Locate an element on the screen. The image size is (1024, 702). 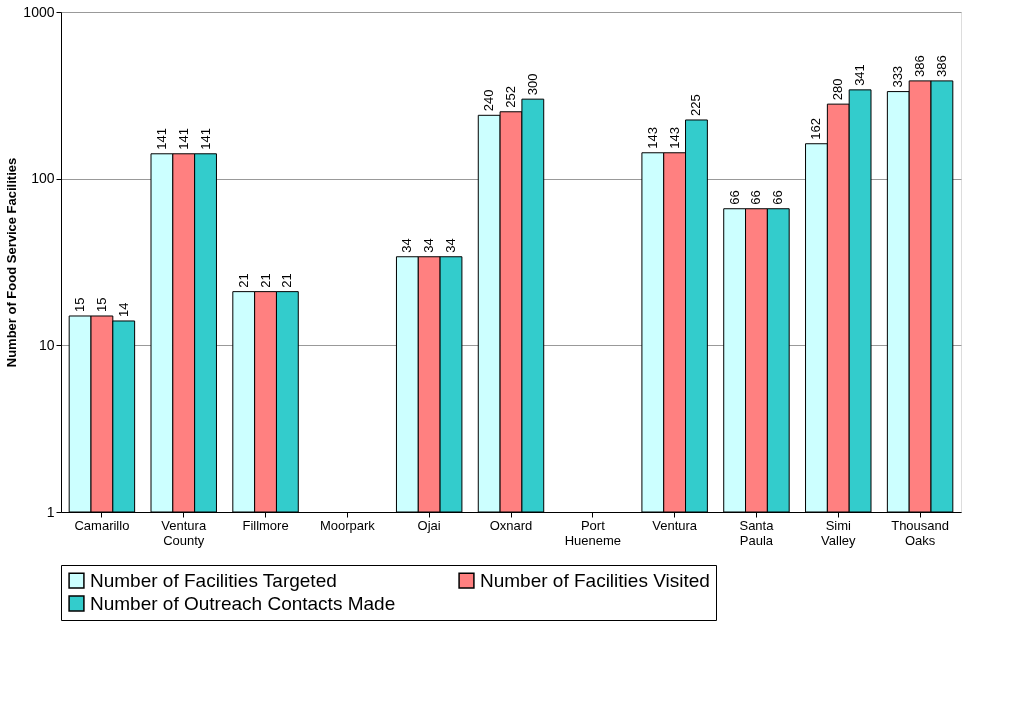
x-tick-label: Simi Valley is located at coordinates (838, 532).